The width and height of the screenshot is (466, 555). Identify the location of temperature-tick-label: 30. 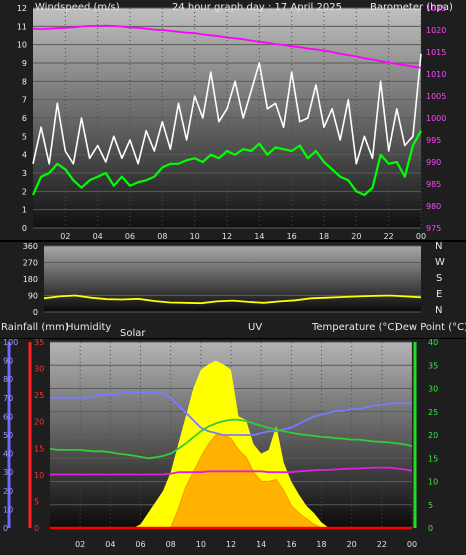
(433, 389).